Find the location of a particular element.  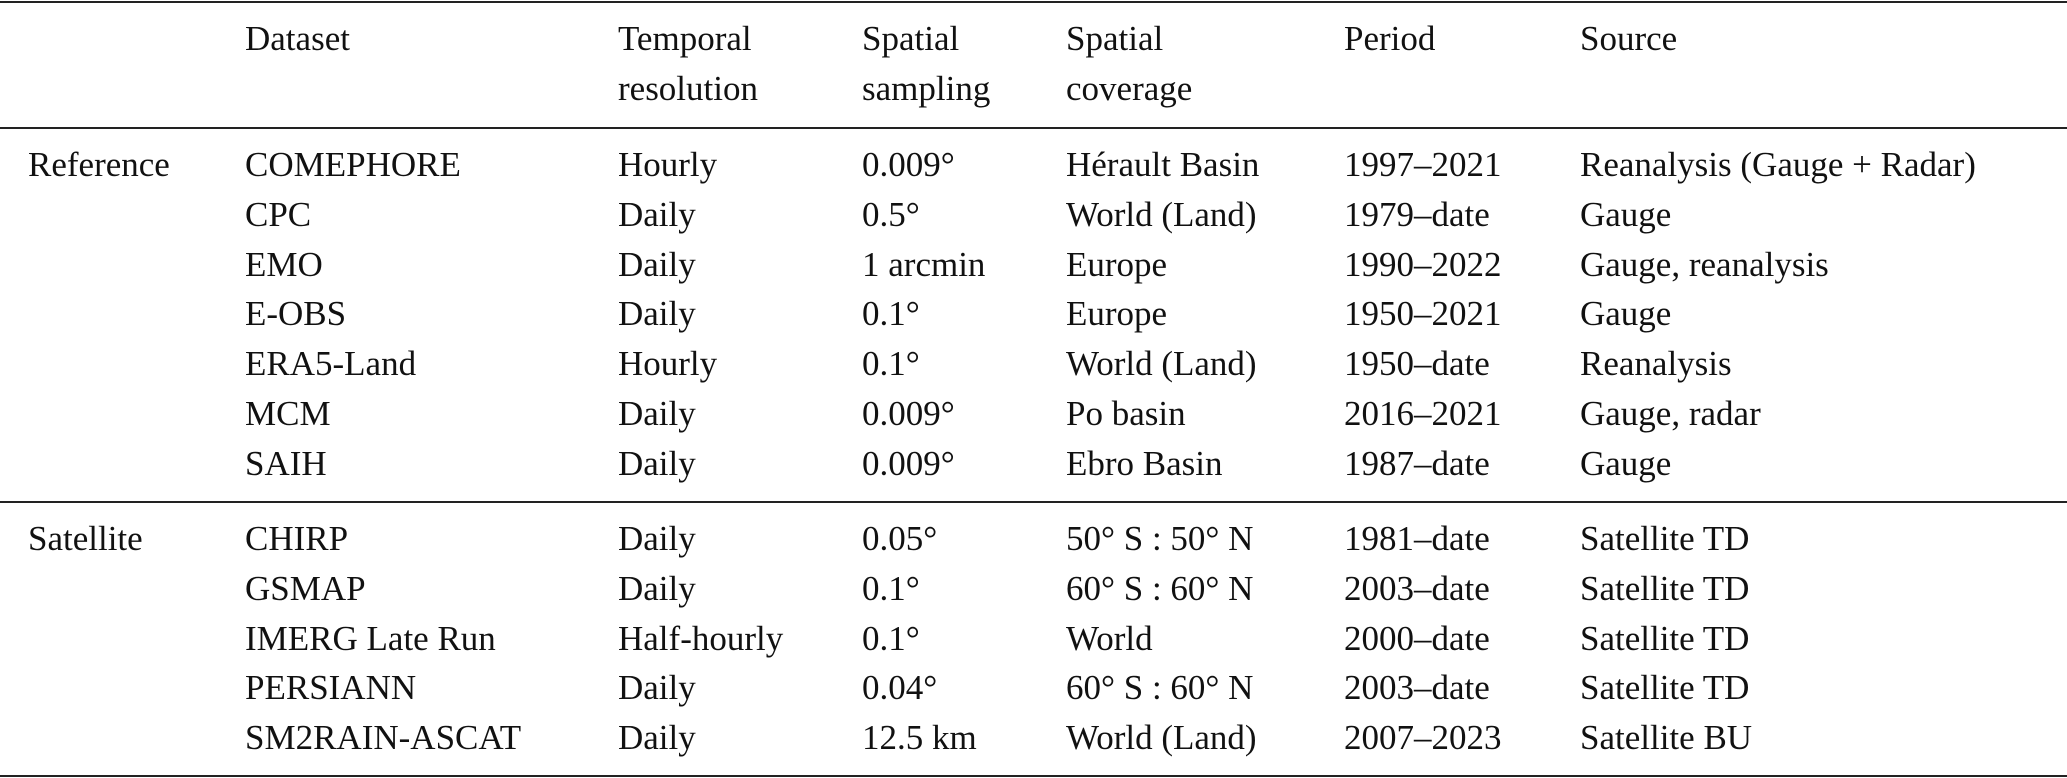

table-row: SAIH Daily 0.009° Ebro Basin 1987–date Gauge is located at coordinates (1033, 464).